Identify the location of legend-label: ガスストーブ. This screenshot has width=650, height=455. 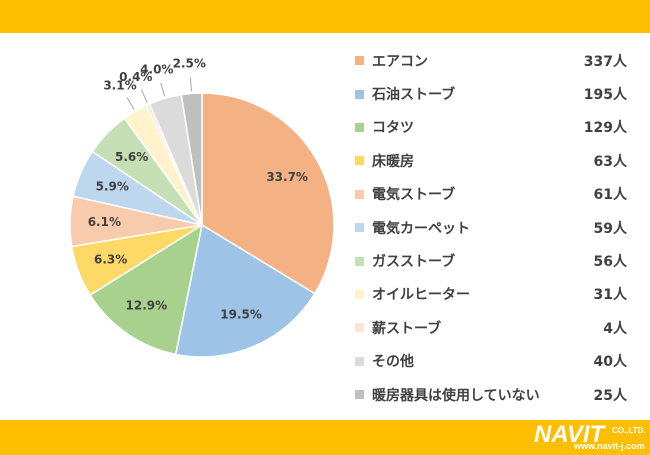
(414, 262).